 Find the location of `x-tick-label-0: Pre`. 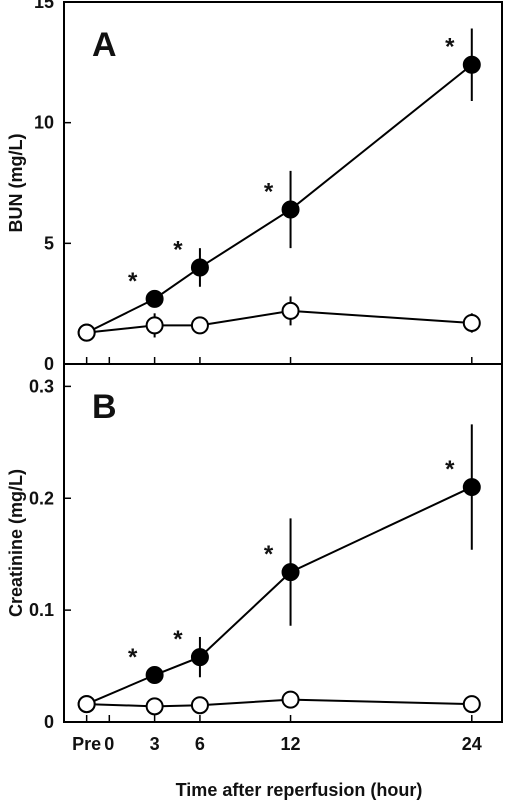

x-tick-label-0: Pre is located at coordinates (86, 744).